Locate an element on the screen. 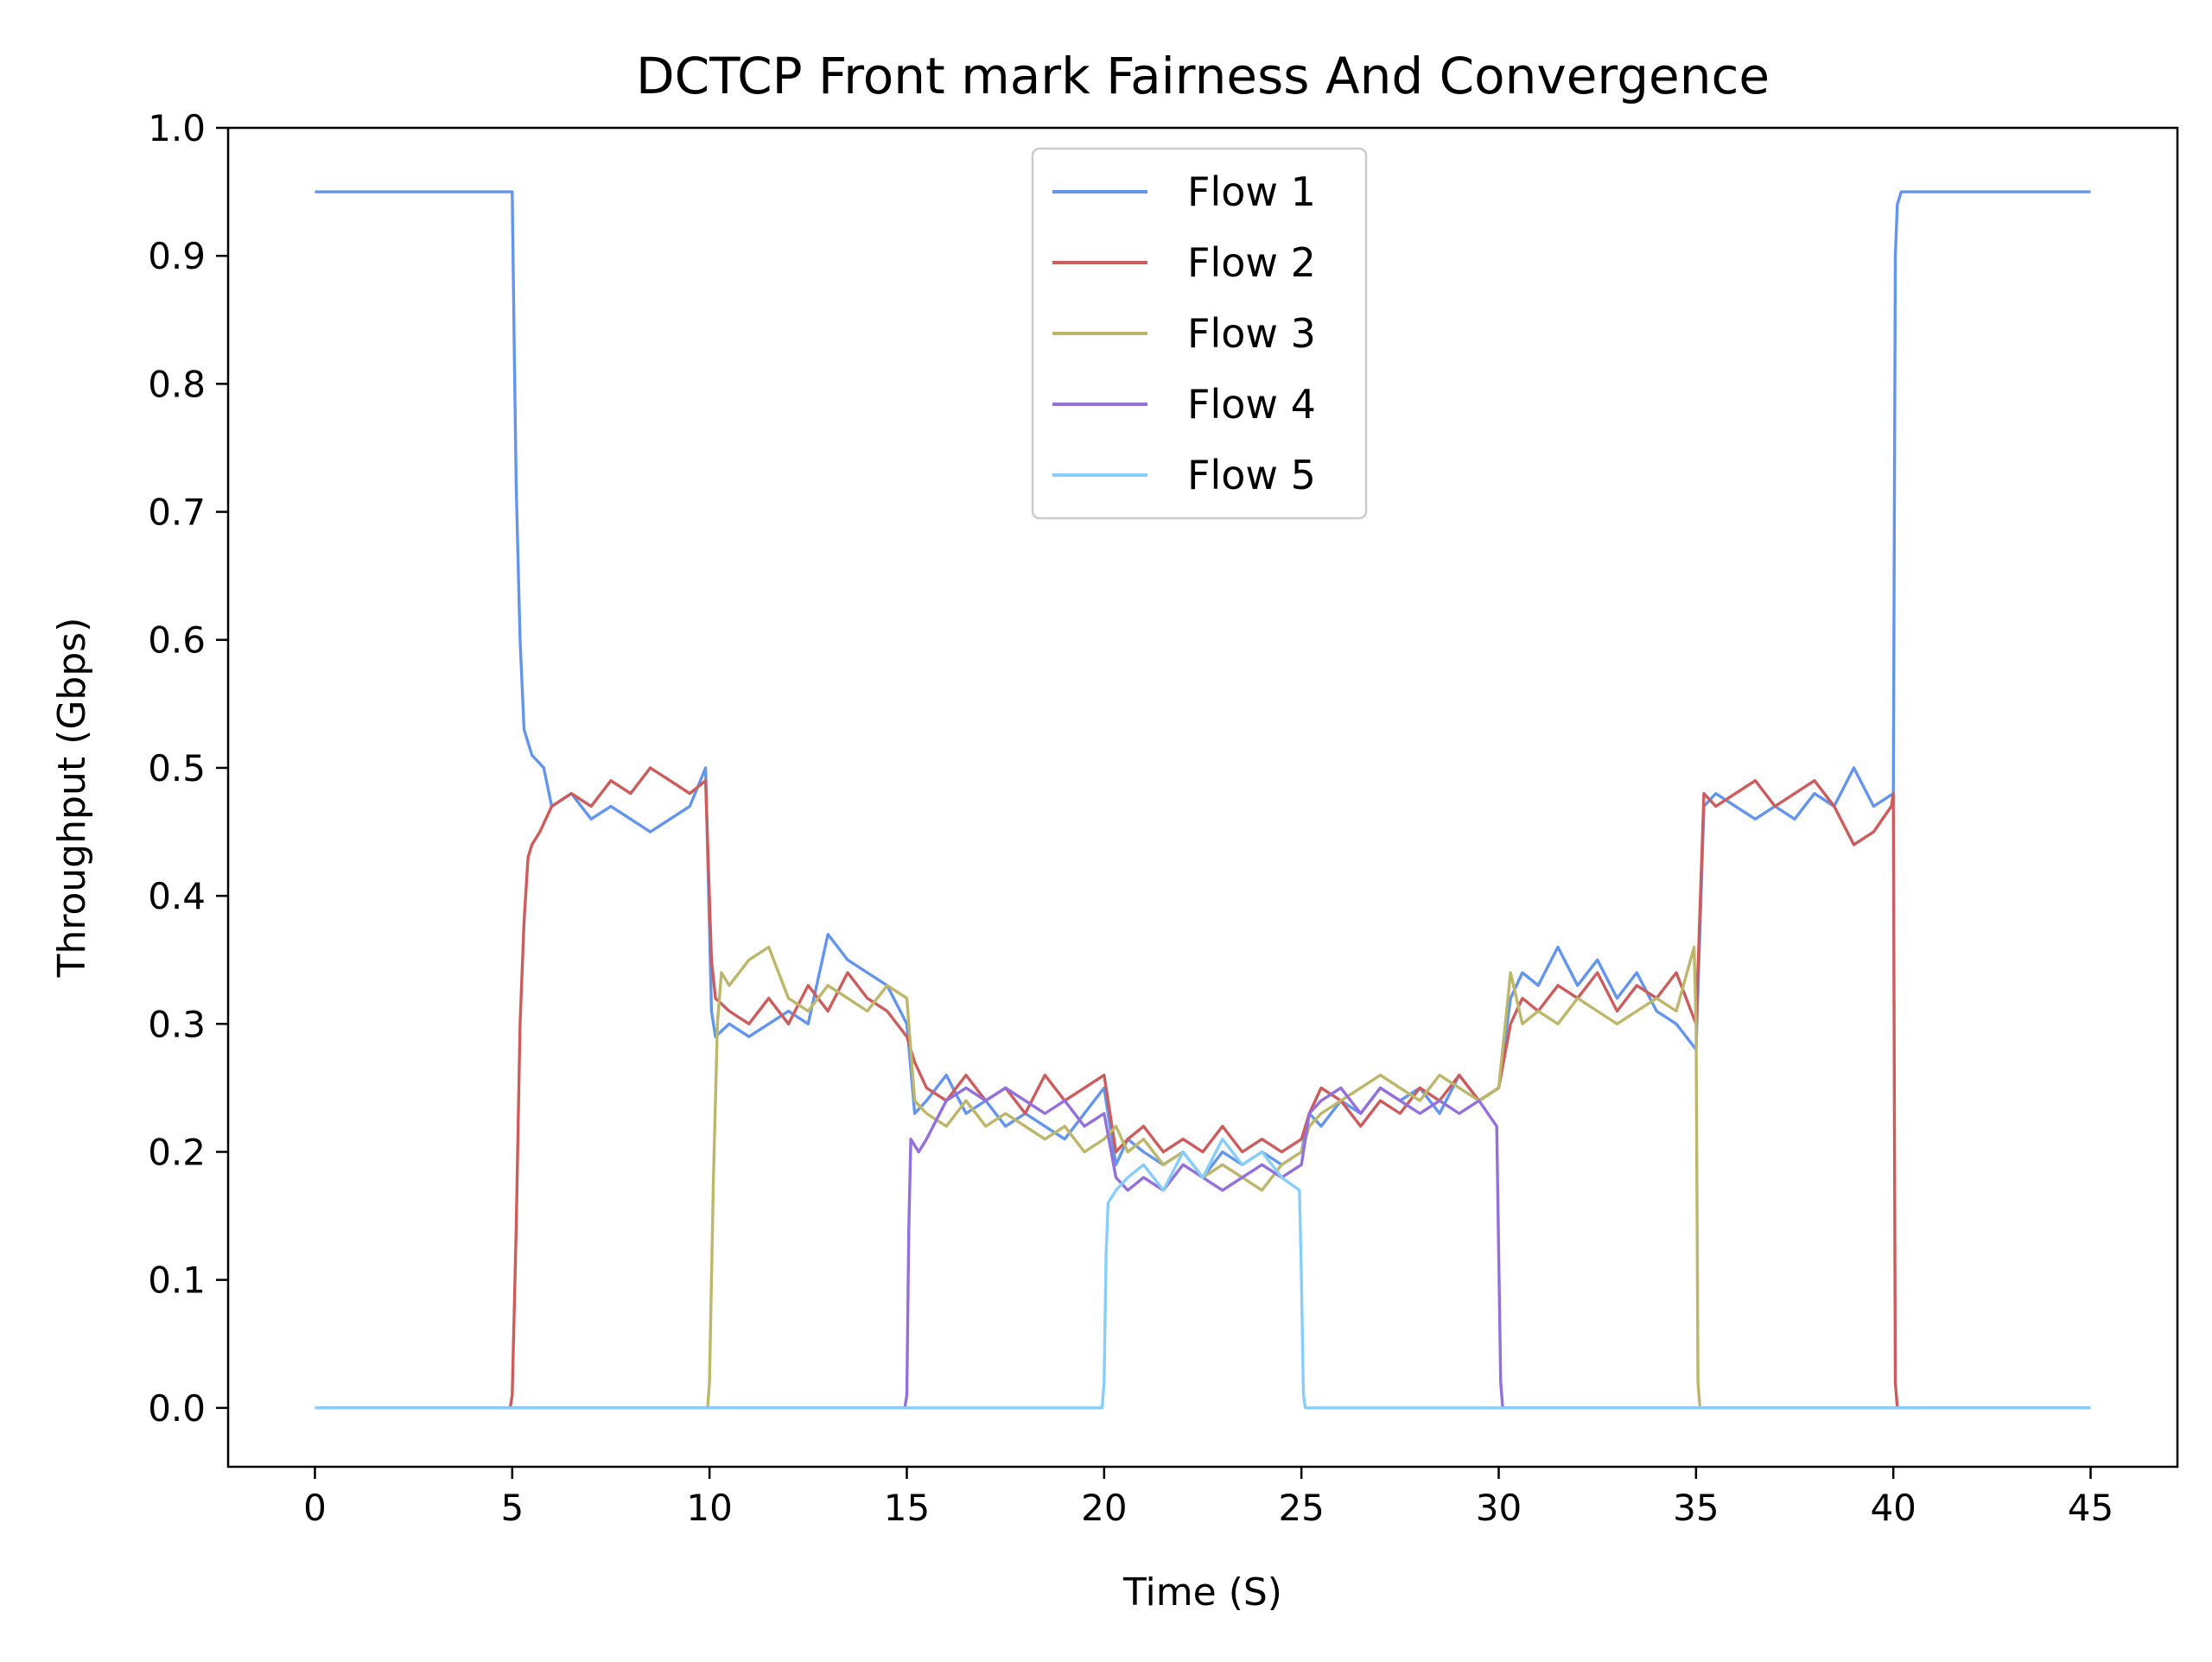 This screenshot has width=2212, height=1662. x-tick-label: 30 is located at coordinates (1499, 1508).